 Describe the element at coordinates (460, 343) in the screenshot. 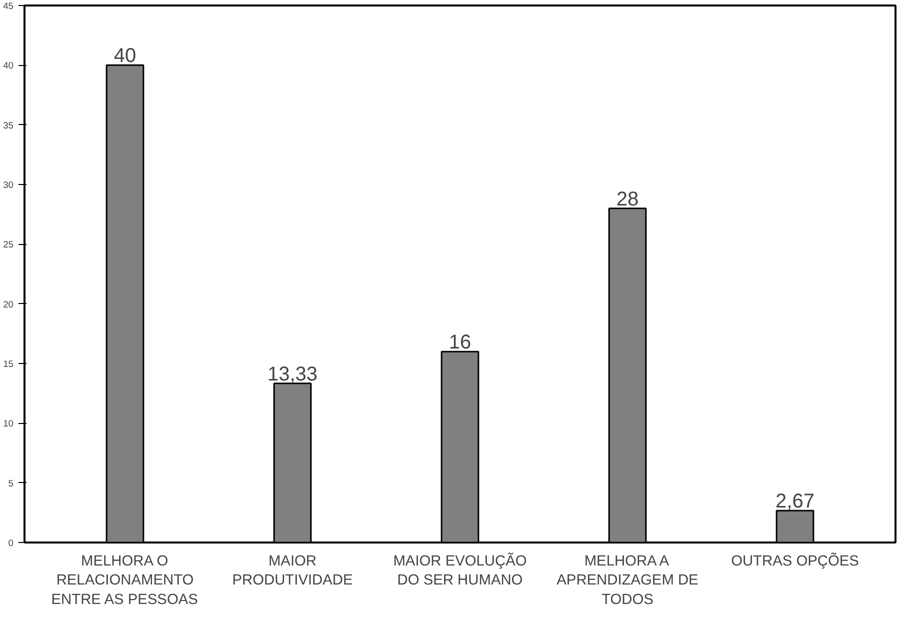

I see `data-label: 16` at that location.